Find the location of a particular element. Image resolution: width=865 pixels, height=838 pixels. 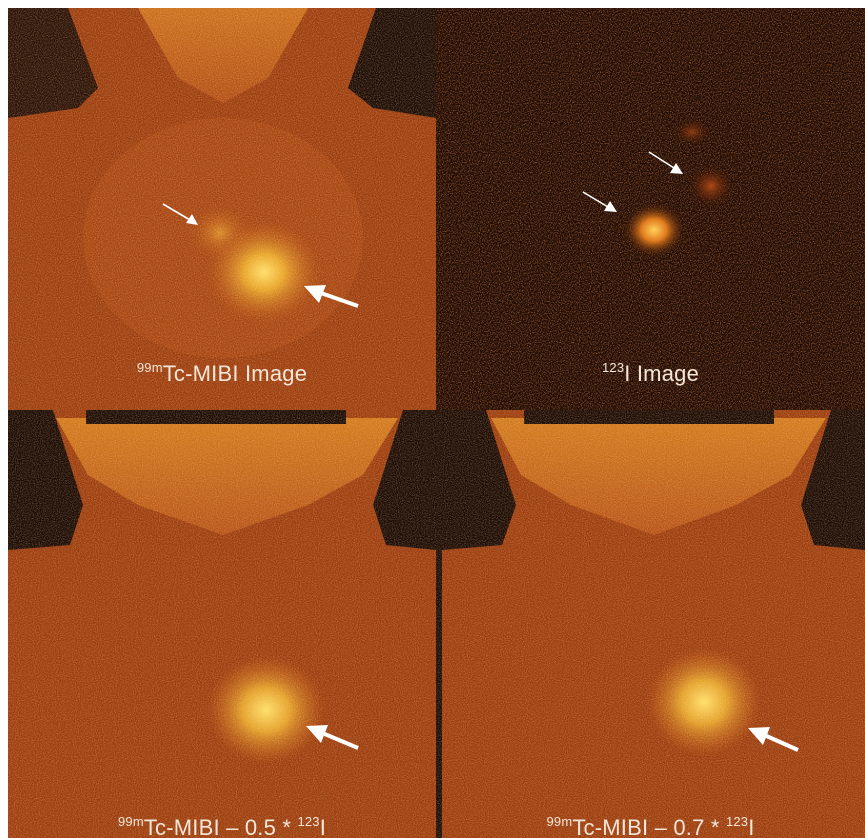

caption-subtraction-0-7: 99mTc-MIBI – 0.7 * 123I is located at coordinates (650, 826).